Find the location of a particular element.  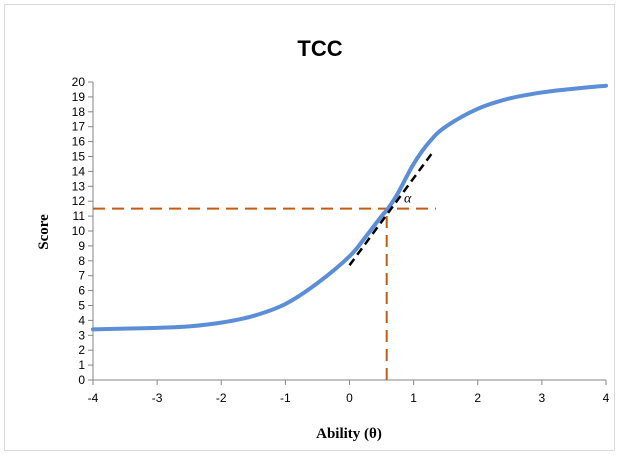

x-tick-label: -4 is located at coordinates (93, 398).